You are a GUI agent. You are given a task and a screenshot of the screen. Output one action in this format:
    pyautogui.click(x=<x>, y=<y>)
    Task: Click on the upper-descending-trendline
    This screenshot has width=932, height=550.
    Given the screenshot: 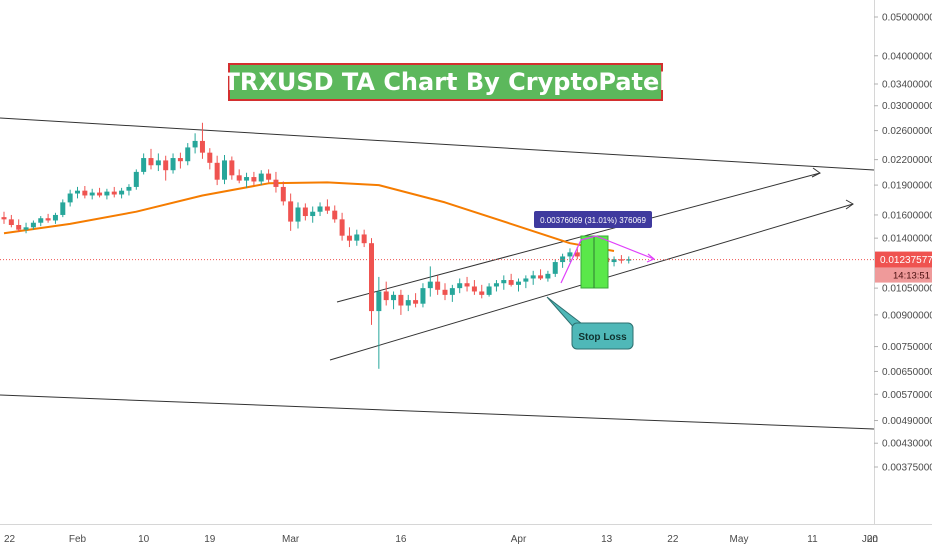 What is the action you would take?
    pyautogui.click(x=437, y=144)
    